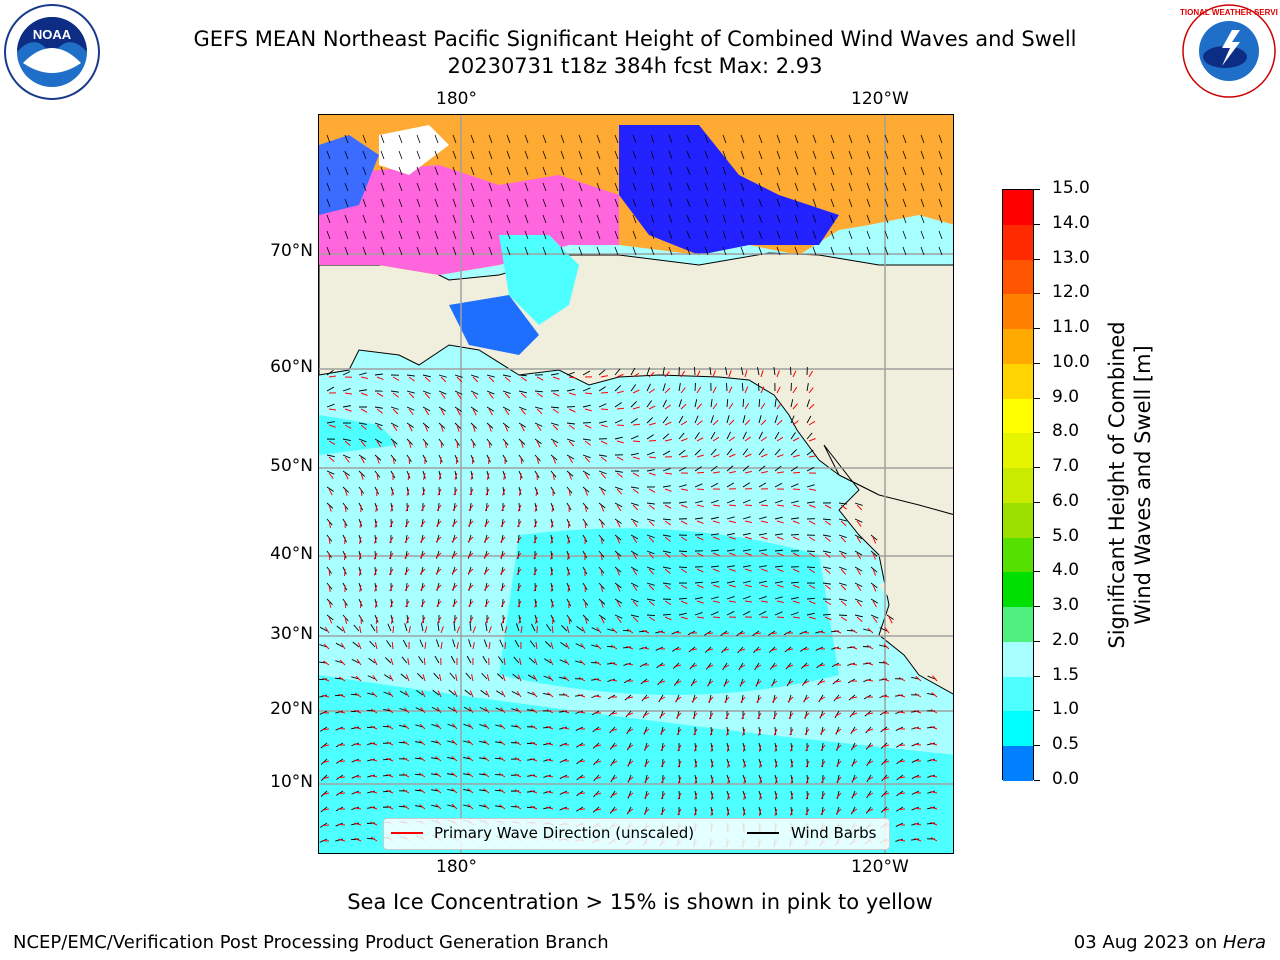  What do you see at coordinates (1071, 361) in the screenshot?
I see `colorbar-tick-label: 10.0` at bounding box center [1071, 361].